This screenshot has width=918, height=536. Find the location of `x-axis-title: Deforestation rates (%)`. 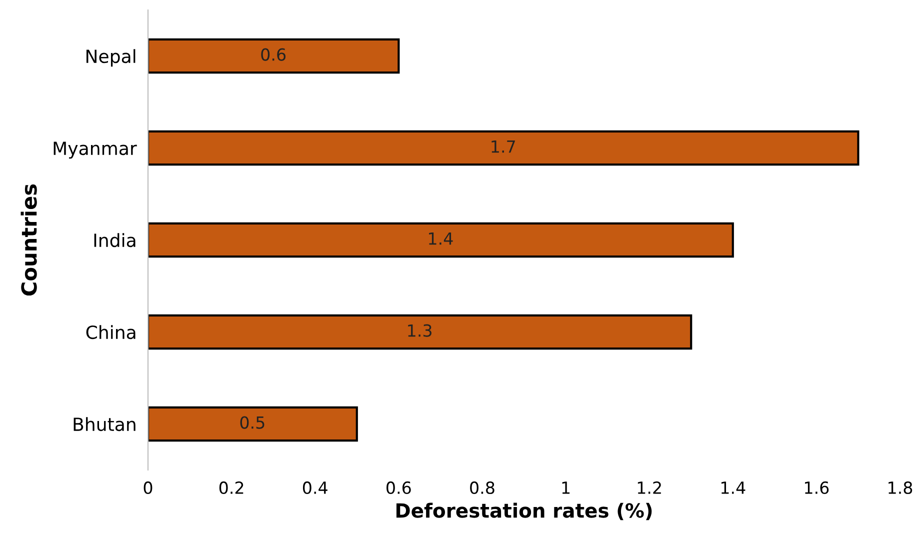

x-axis-title: Deforestation rates (%) is located at coordinates (524, 511).